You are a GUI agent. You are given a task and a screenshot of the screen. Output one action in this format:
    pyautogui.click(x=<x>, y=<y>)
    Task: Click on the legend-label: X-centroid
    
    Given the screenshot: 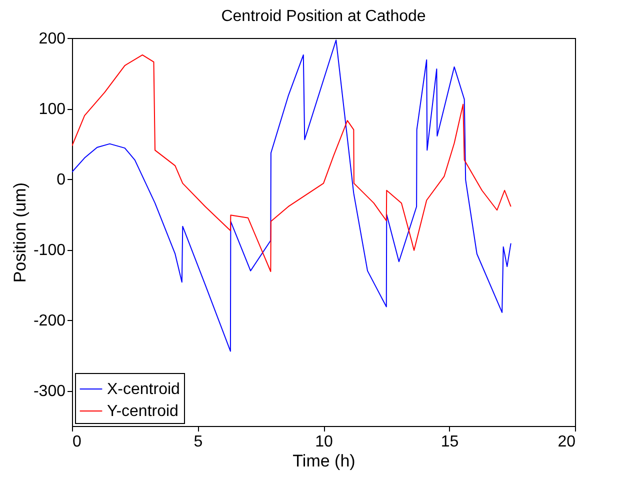 What is the action you would take?
    pyautogui.click(x=143, y=389)
    